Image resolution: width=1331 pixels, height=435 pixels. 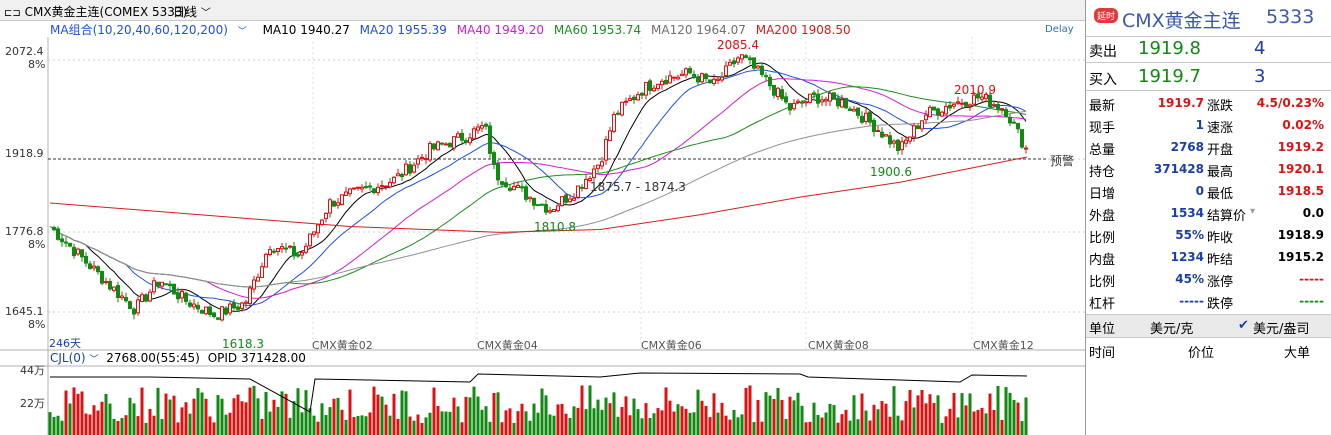 What do you see at coordinates (1220, 304) in the screenshot?
I see `quote-label: 跌停` at bounding box center [1220, 304].